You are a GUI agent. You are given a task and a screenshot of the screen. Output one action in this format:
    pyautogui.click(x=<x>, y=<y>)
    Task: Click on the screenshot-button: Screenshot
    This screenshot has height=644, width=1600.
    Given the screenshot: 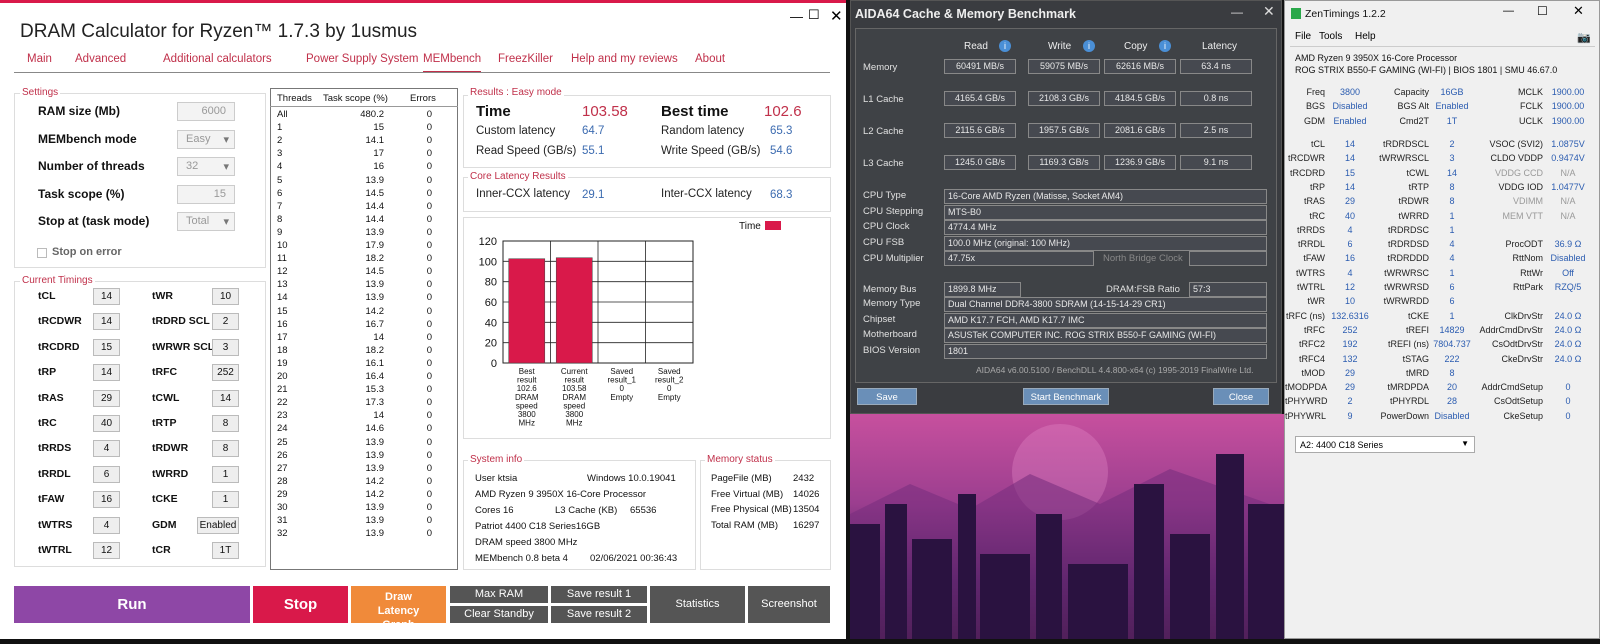 What is the action you would take?
    pyautogui.click(x=789, y=604)
    